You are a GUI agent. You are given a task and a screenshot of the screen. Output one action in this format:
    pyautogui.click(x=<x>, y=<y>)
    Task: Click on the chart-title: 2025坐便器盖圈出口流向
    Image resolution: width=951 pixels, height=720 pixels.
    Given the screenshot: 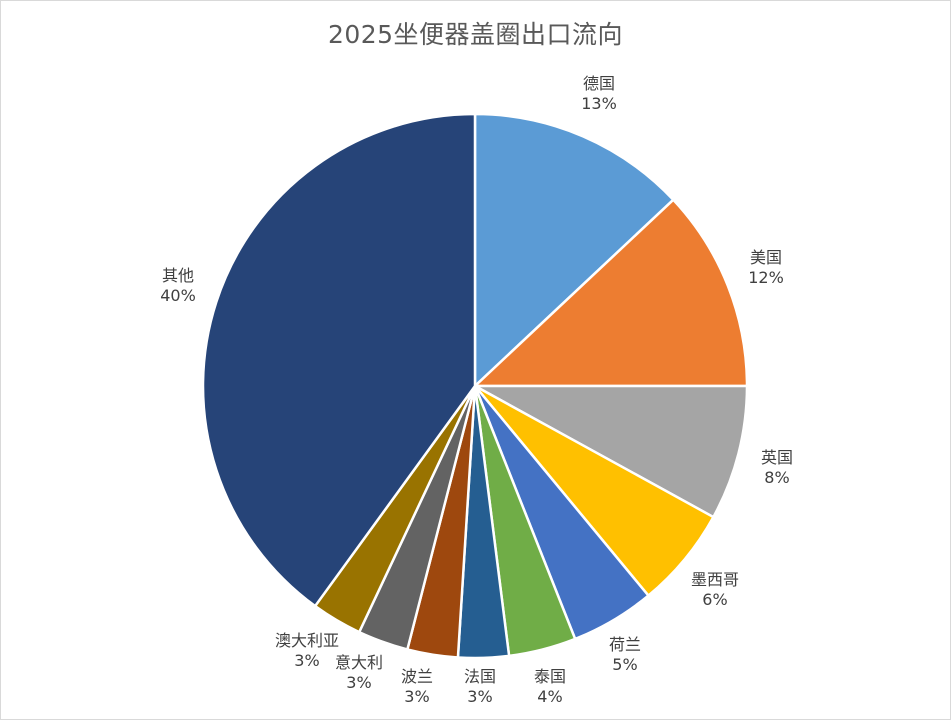 What is the action you would take?
    pyautogui.click(x=475, y=34)
    